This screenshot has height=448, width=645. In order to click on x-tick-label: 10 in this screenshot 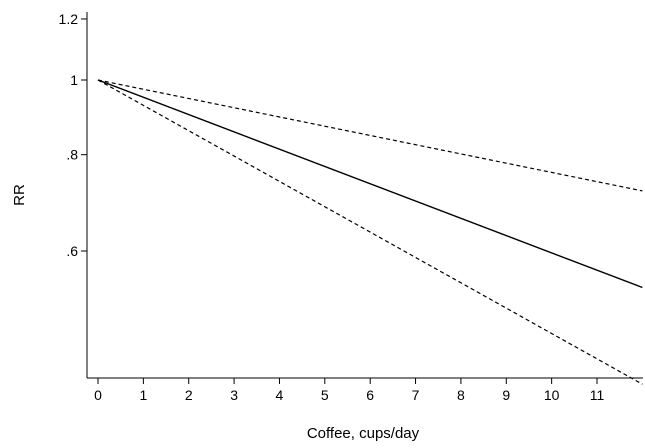, I will do `click(552, 395)`.